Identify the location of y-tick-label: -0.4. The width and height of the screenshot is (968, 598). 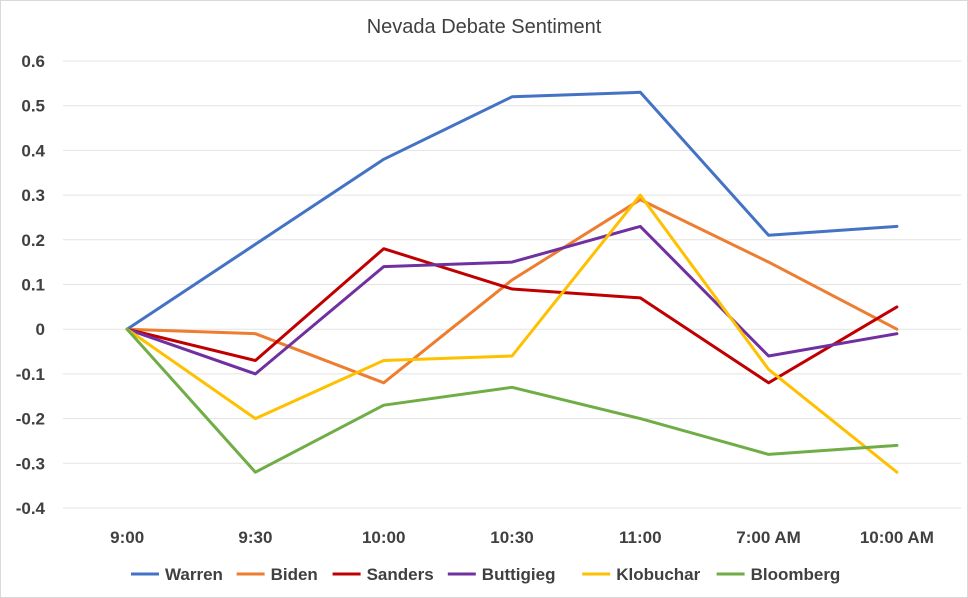
(31, 508).